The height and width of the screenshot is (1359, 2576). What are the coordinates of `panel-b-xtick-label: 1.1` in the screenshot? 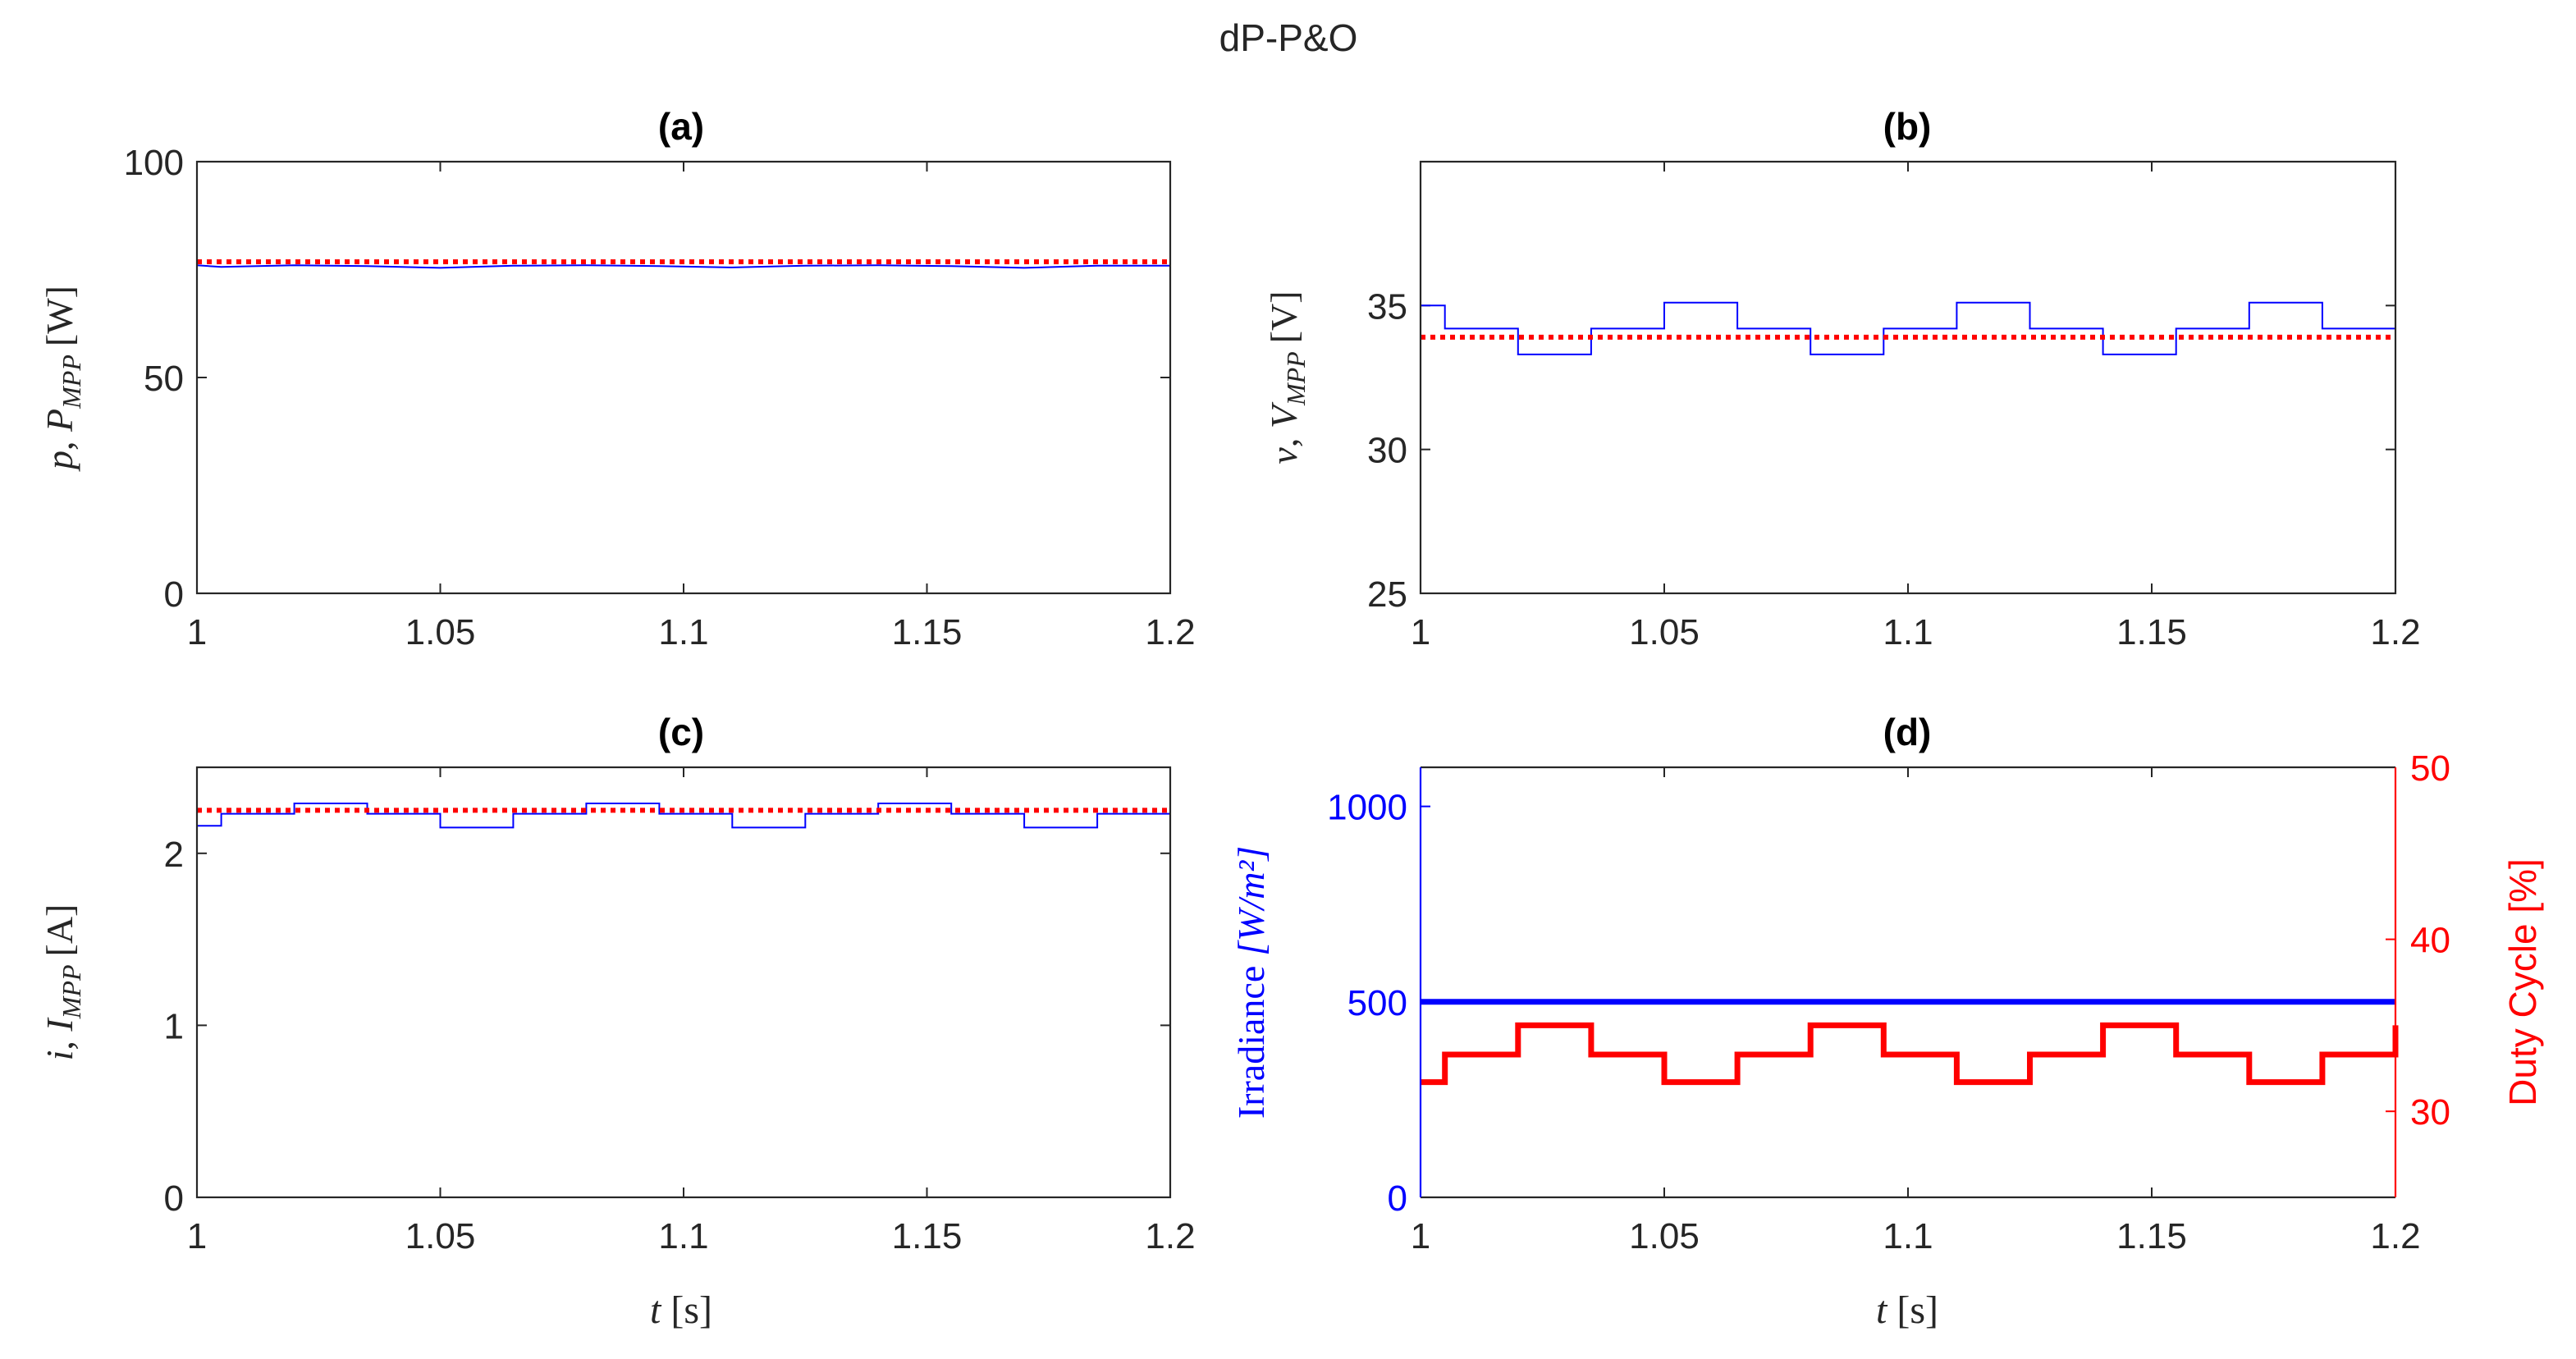 It's located at (1908, 632).